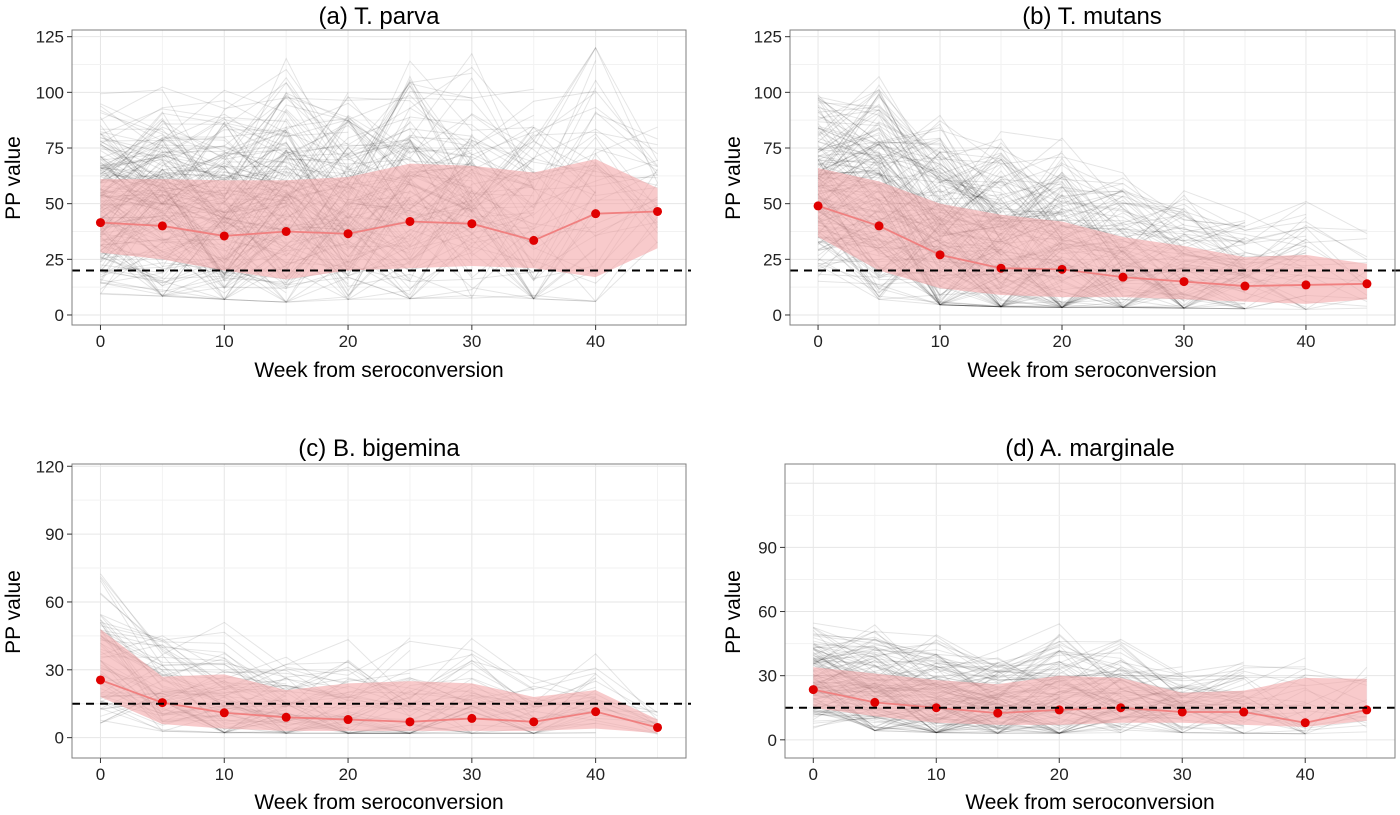 This screenshot has width=1400, height=815. What do you see at coordinates (348, 341) in the screenshot?
I see `x-tick-label: 20` at bounding box center [348, 341].